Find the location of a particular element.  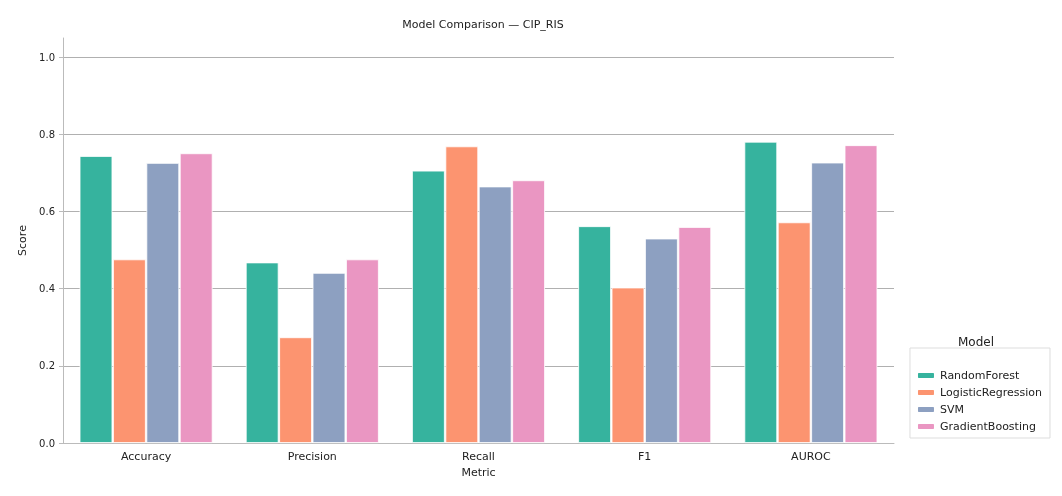

legend-label: RandomForest is located at coordinates (979, 375).